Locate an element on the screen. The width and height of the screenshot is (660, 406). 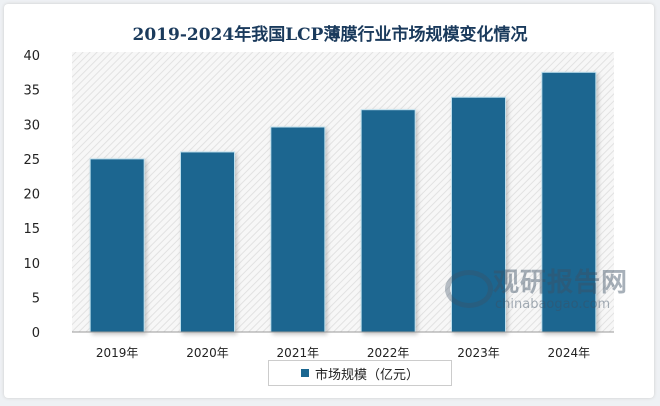
legend-swatch is located at coordinates (304, 373).